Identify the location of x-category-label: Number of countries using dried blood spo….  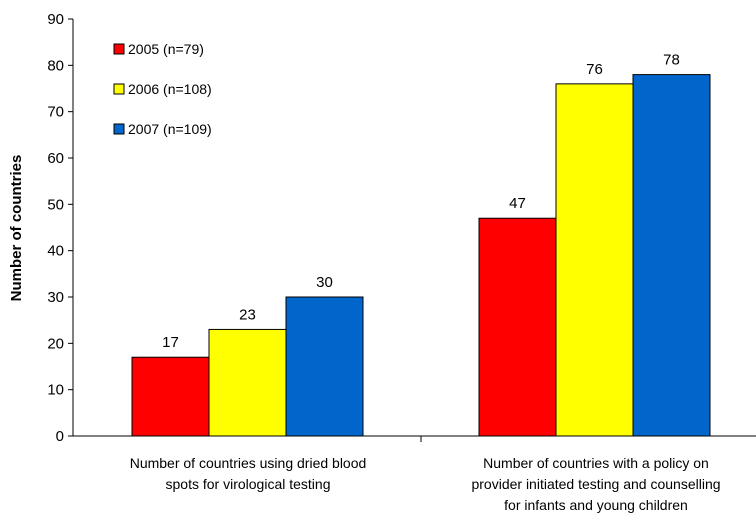
(248, 474).